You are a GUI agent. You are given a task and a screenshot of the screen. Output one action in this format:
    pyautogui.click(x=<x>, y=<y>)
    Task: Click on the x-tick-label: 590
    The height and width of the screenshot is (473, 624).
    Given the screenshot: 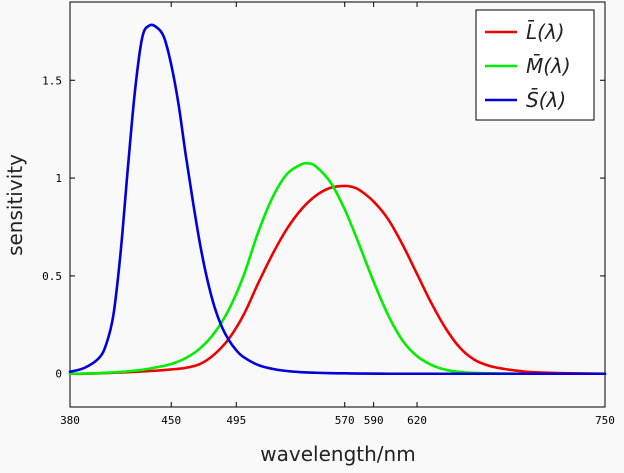 What is the action you would take?
    pyautogui.click(x=374, y=420)
    